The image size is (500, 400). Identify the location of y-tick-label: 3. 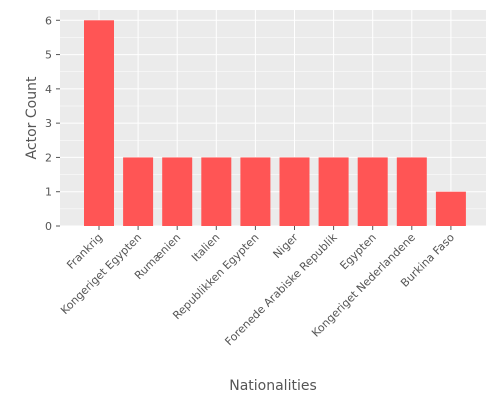
(48, 123).